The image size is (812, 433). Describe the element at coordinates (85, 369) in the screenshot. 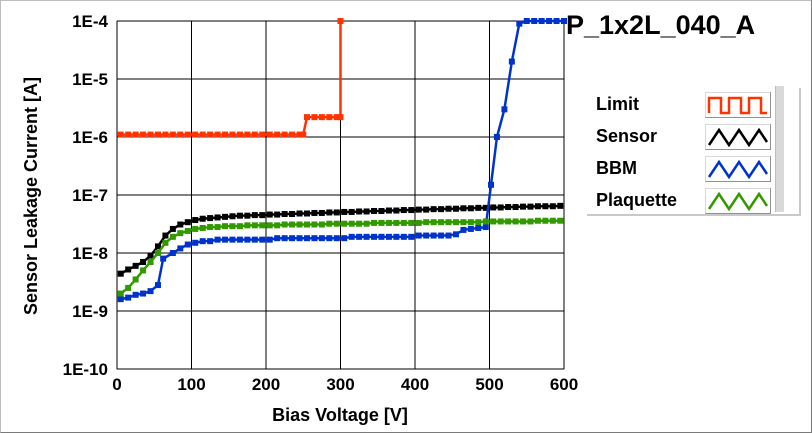

I see `y-tick-label: 1E-10` at that location.